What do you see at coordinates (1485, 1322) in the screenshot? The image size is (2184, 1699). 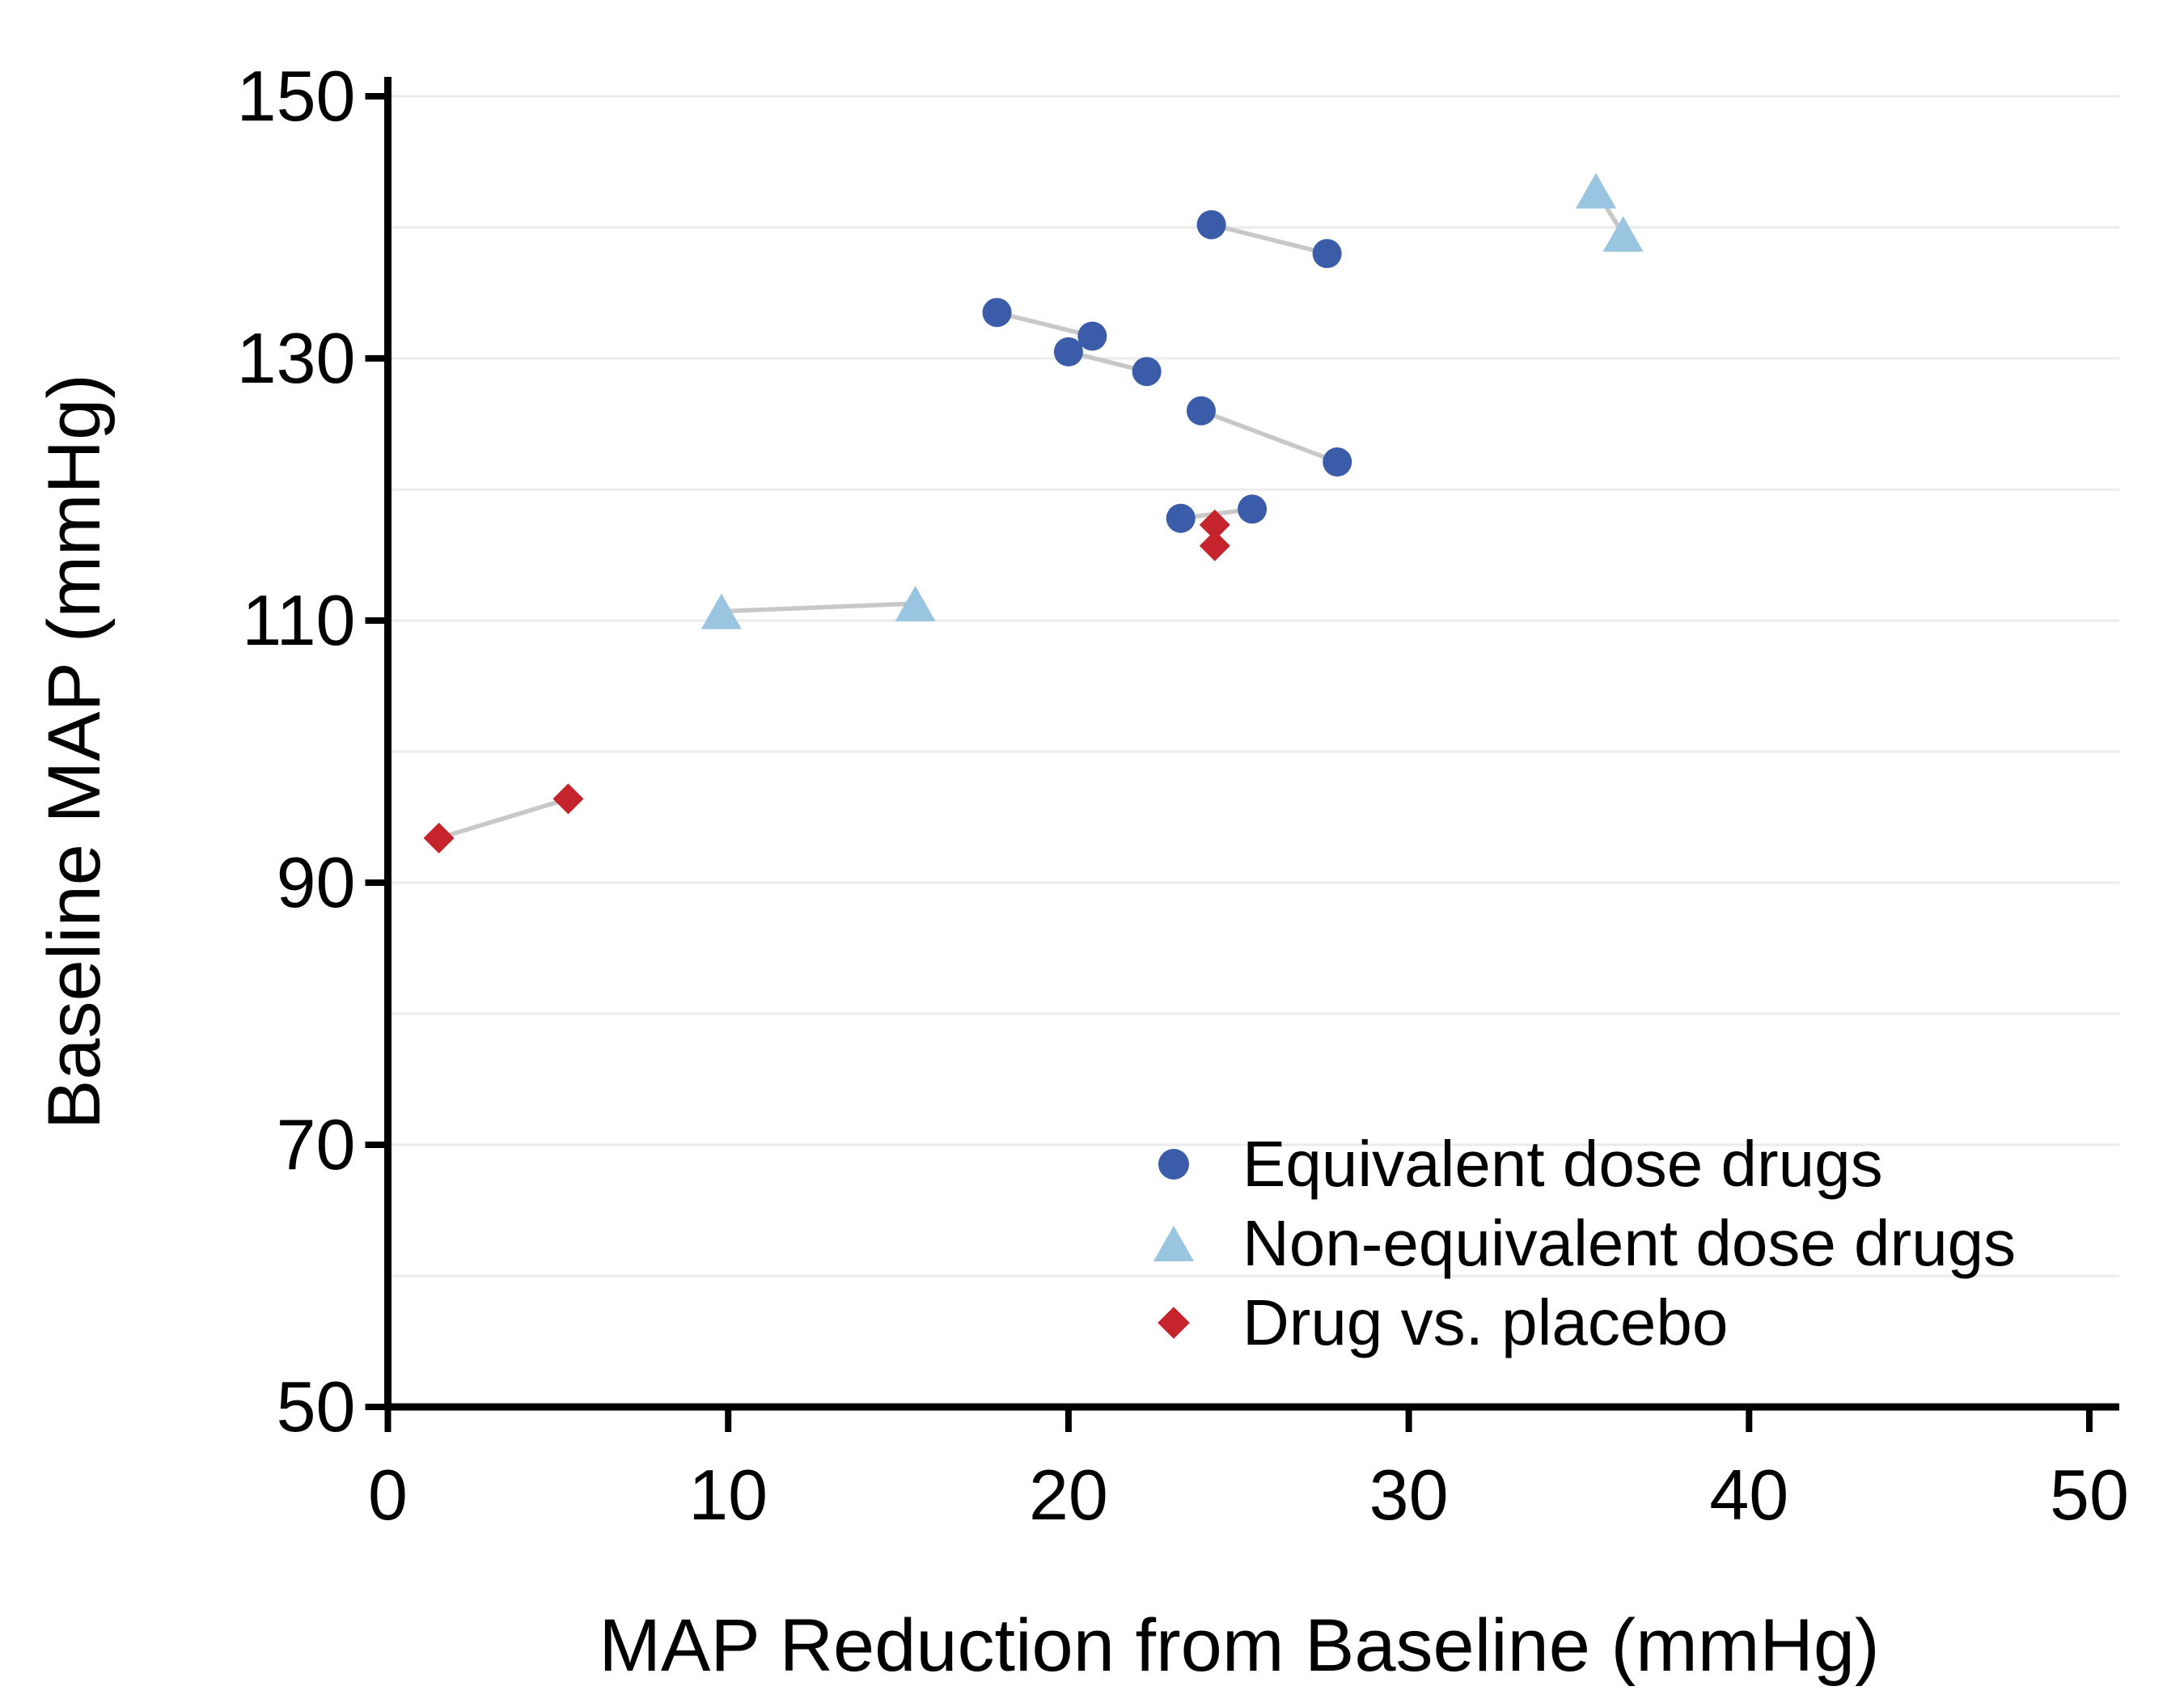 I see `legend-label: Drug vs. placebo` at bounding box center [1485, 1322].